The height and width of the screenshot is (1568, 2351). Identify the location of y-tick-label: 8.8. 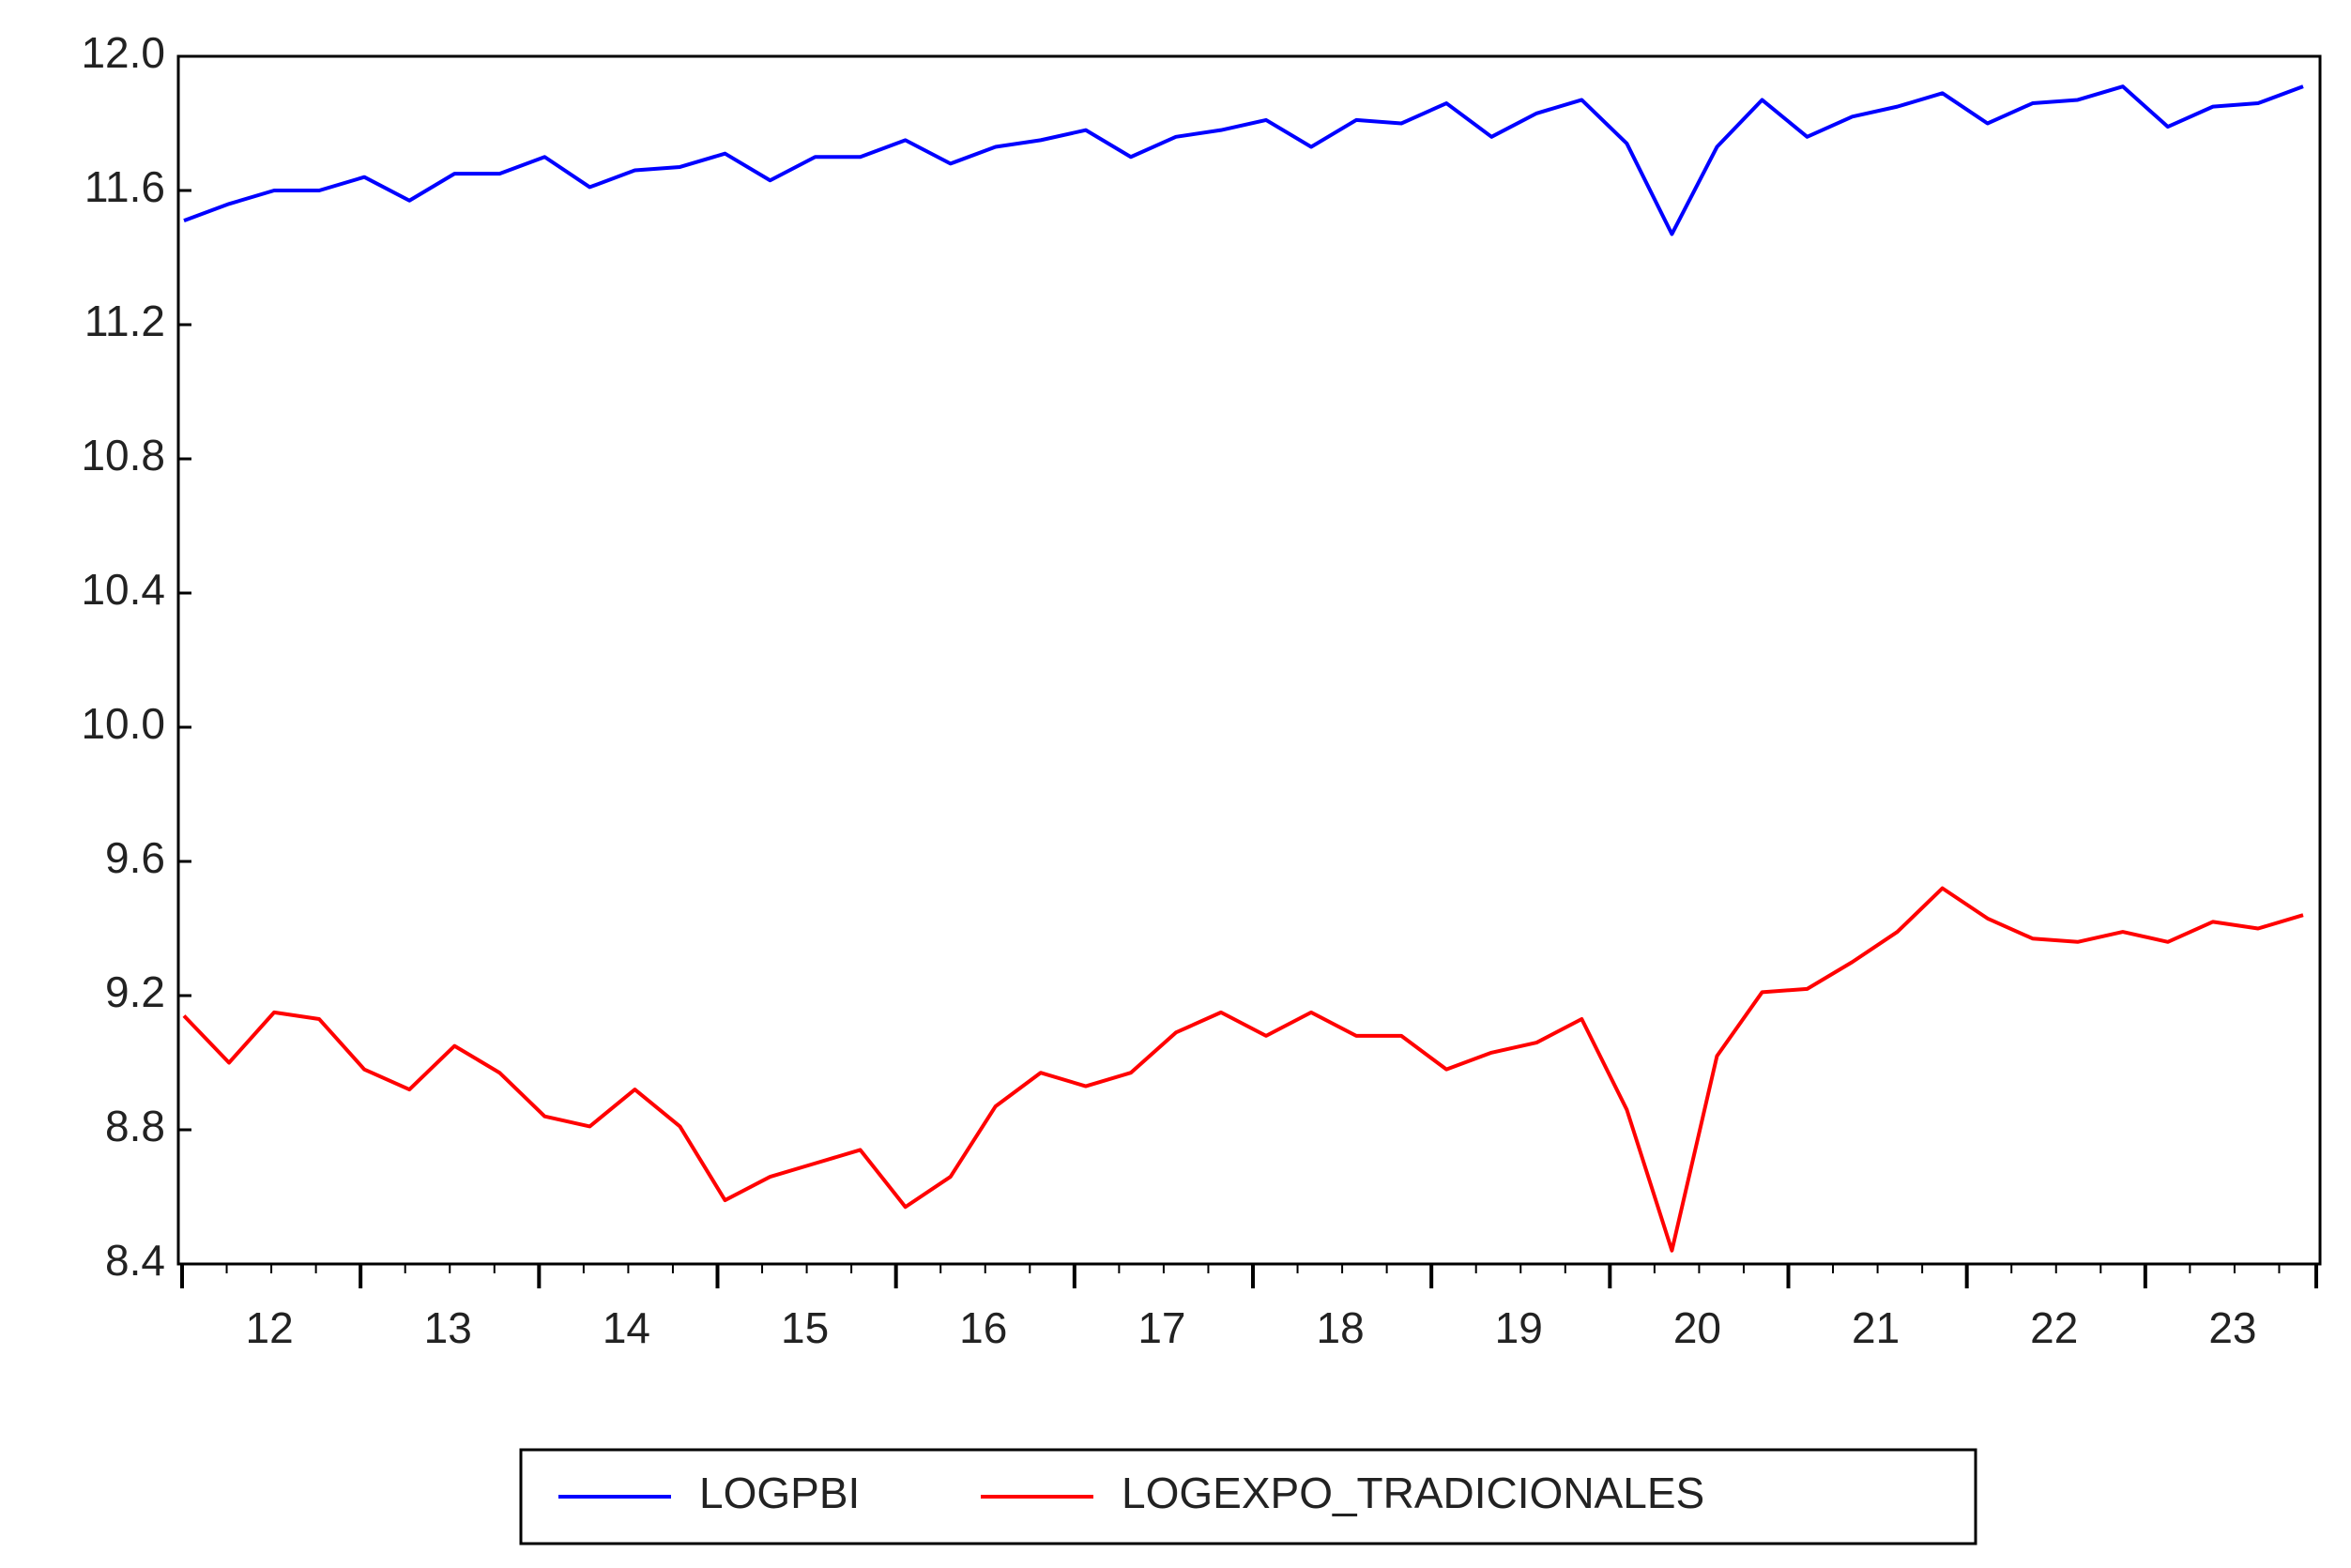
(135, 1126).